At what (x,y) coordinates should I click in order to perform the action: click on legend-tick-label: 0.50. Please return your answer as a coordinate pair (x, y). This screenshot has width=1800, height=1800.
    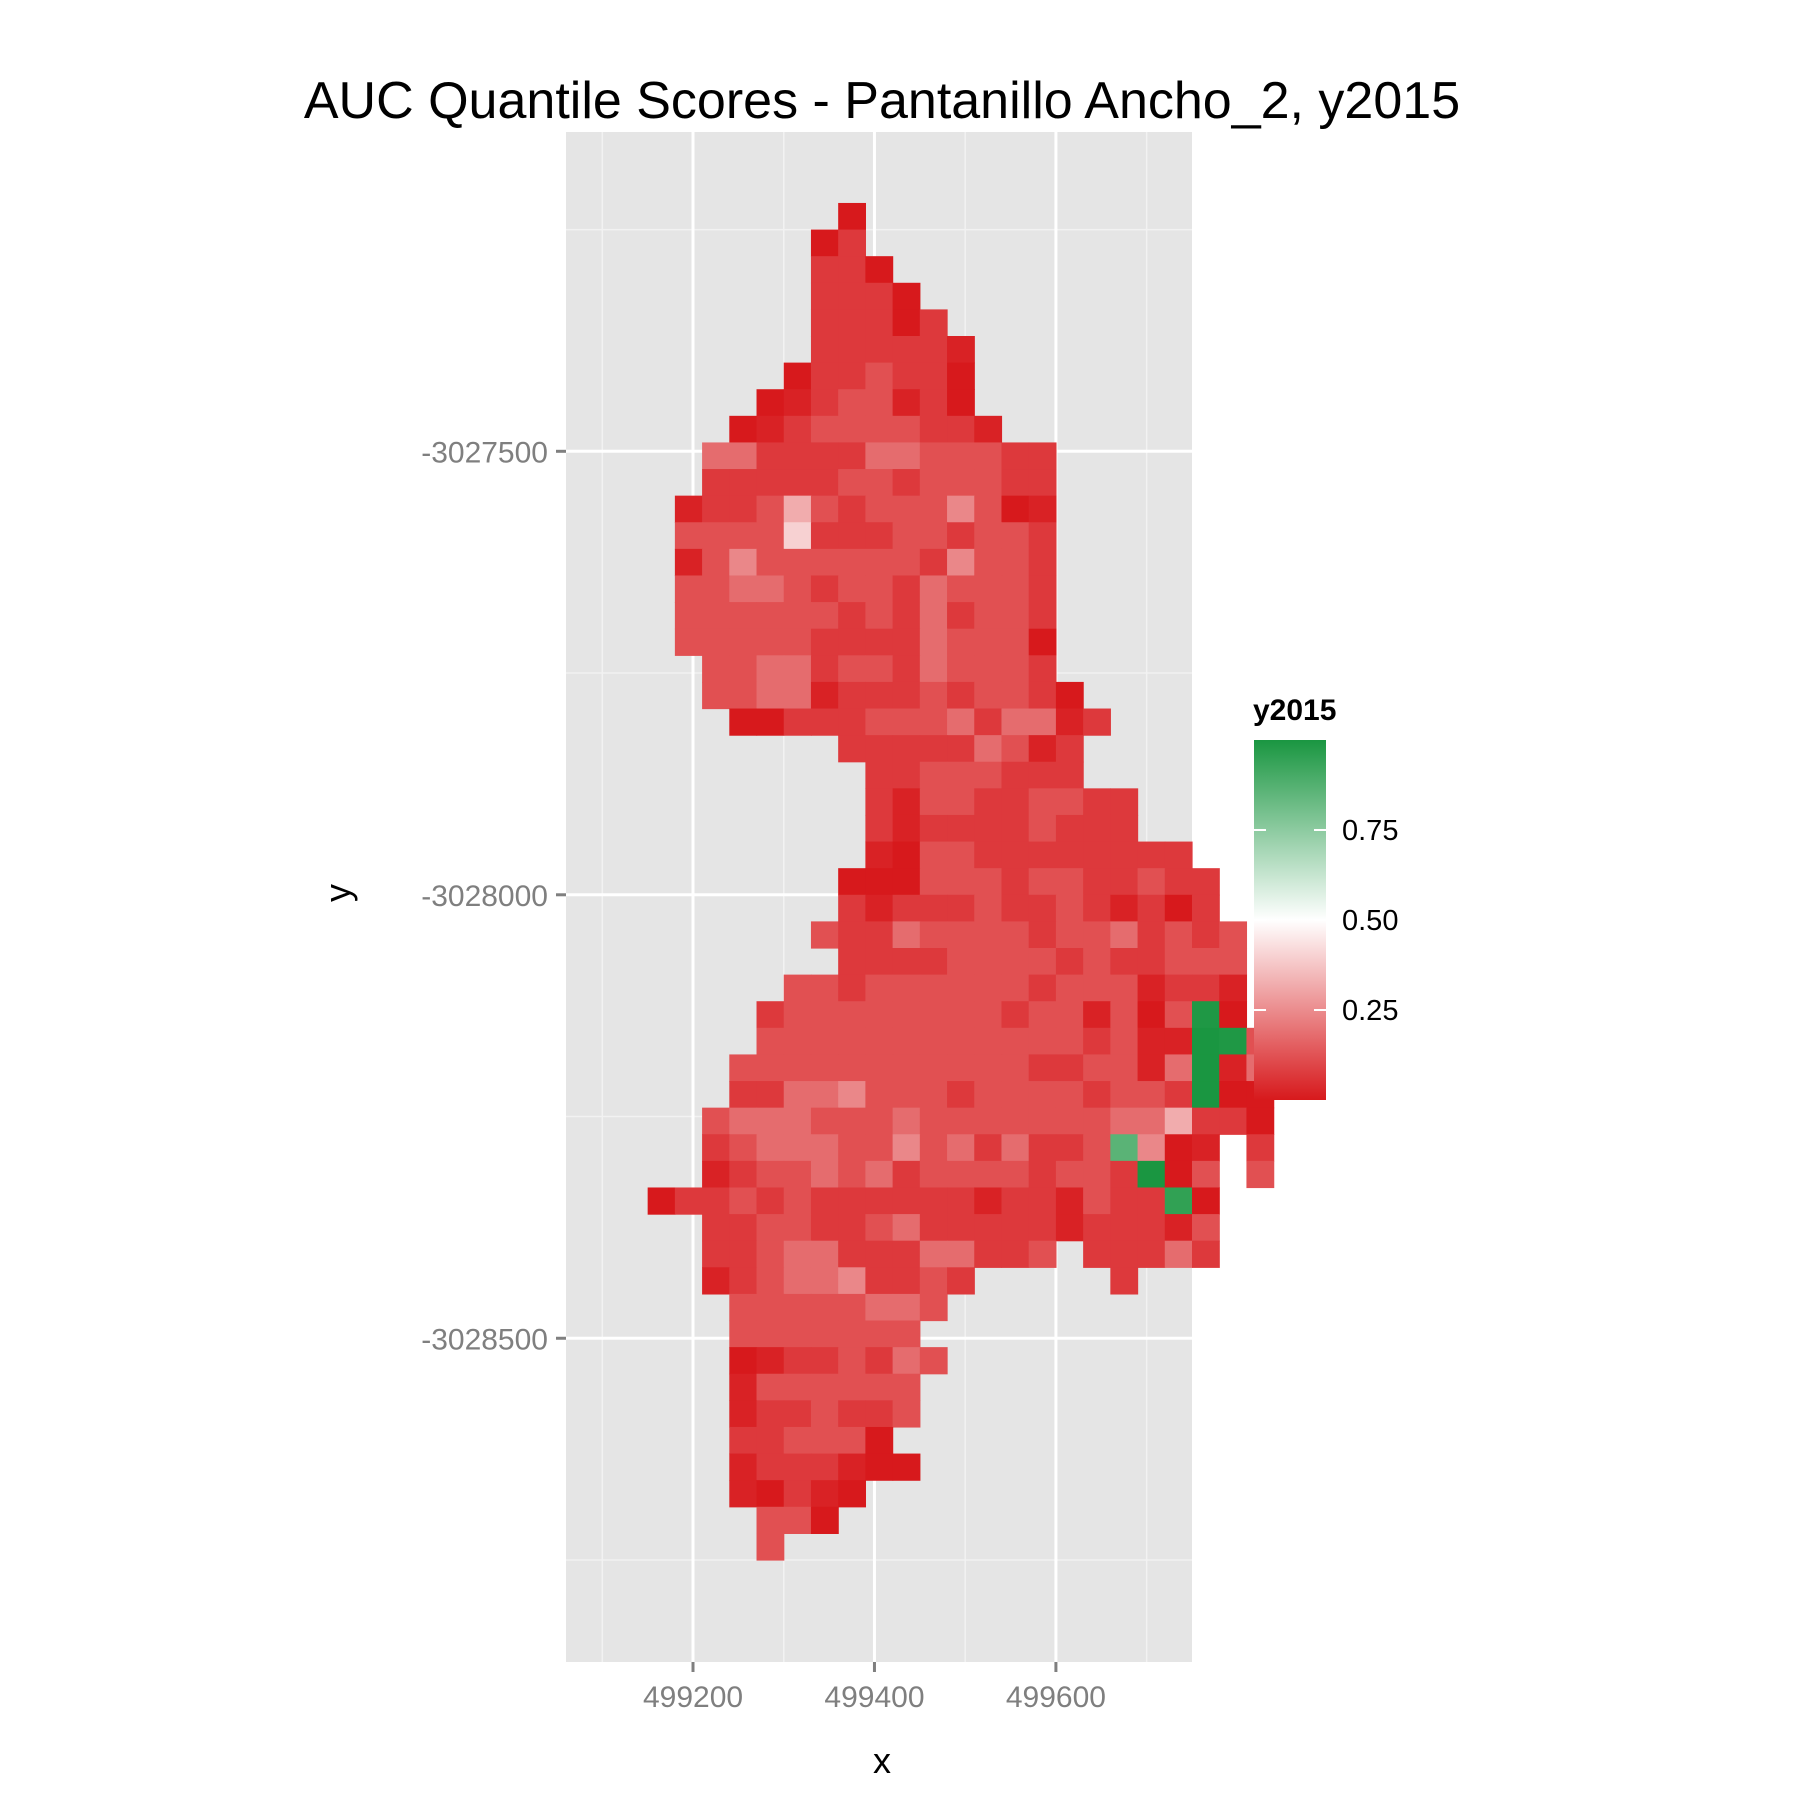
    Looking at the image, I should click on (1370, 921).